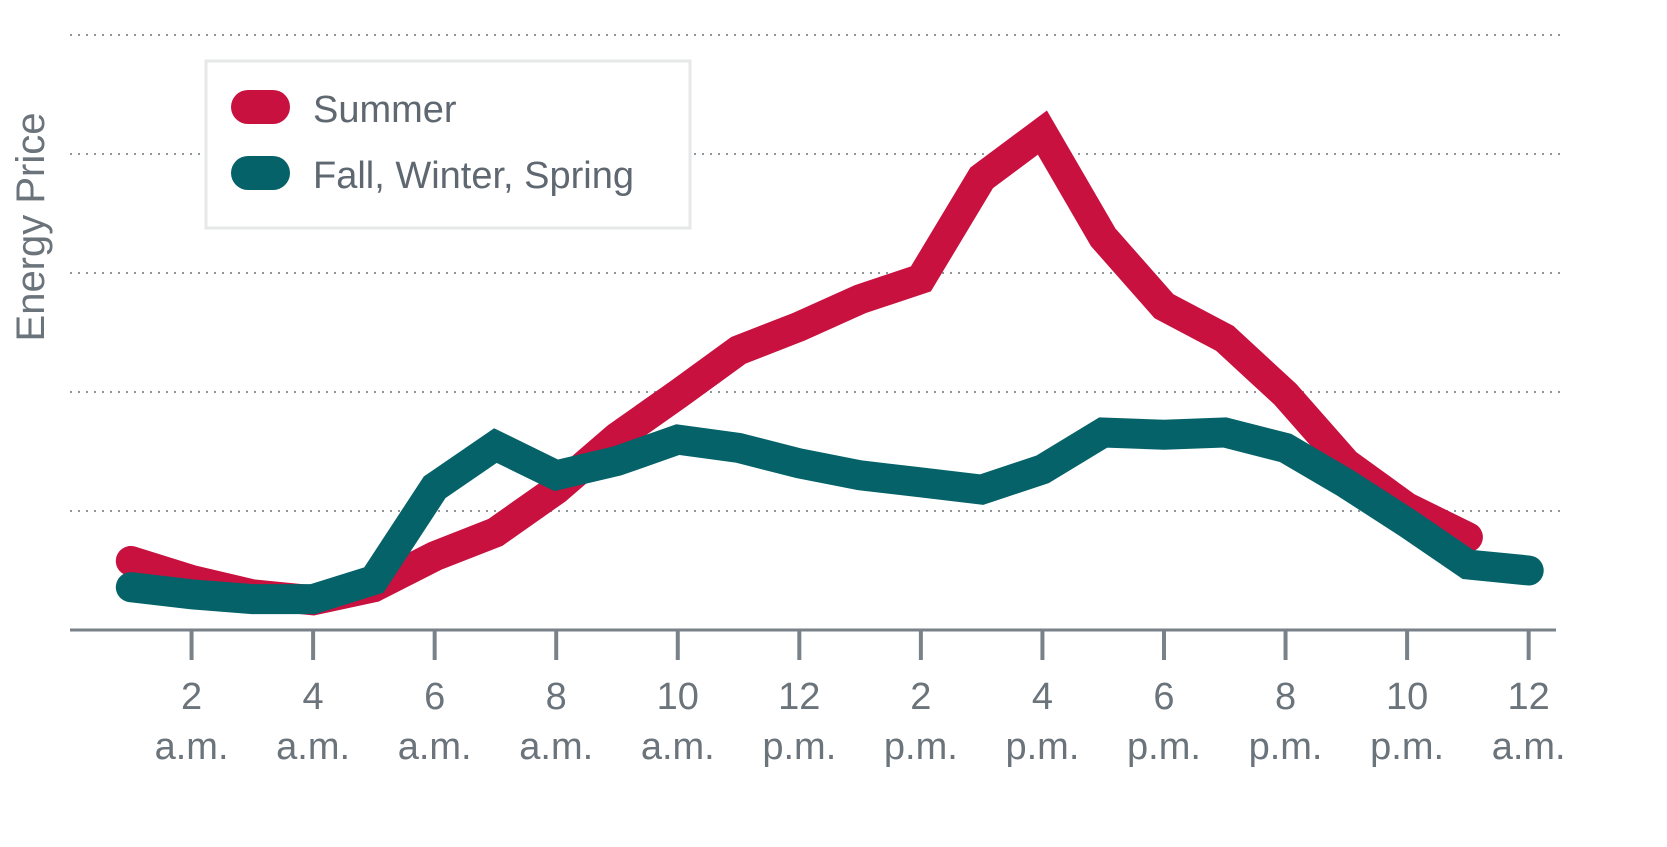 This screenshot has height=847, width=1667. I want to click on legend-label-fall-winter-spring: Fall, Winter, Spring, so click(473, 176).